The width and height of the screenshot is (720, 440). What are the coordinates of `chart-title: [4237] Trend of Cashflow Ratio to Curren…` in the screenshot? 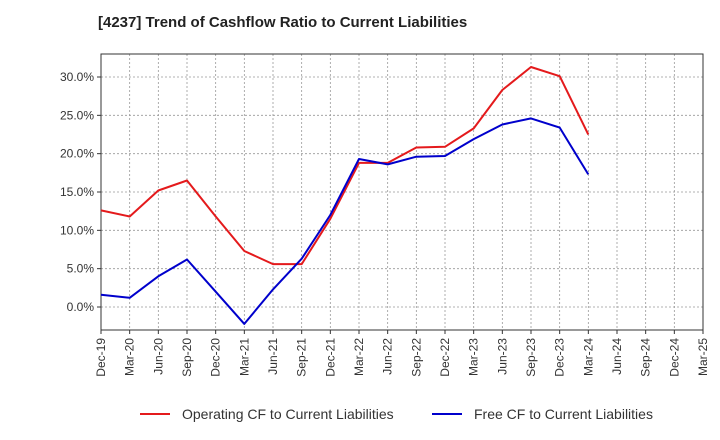 It's located at (283, 22).